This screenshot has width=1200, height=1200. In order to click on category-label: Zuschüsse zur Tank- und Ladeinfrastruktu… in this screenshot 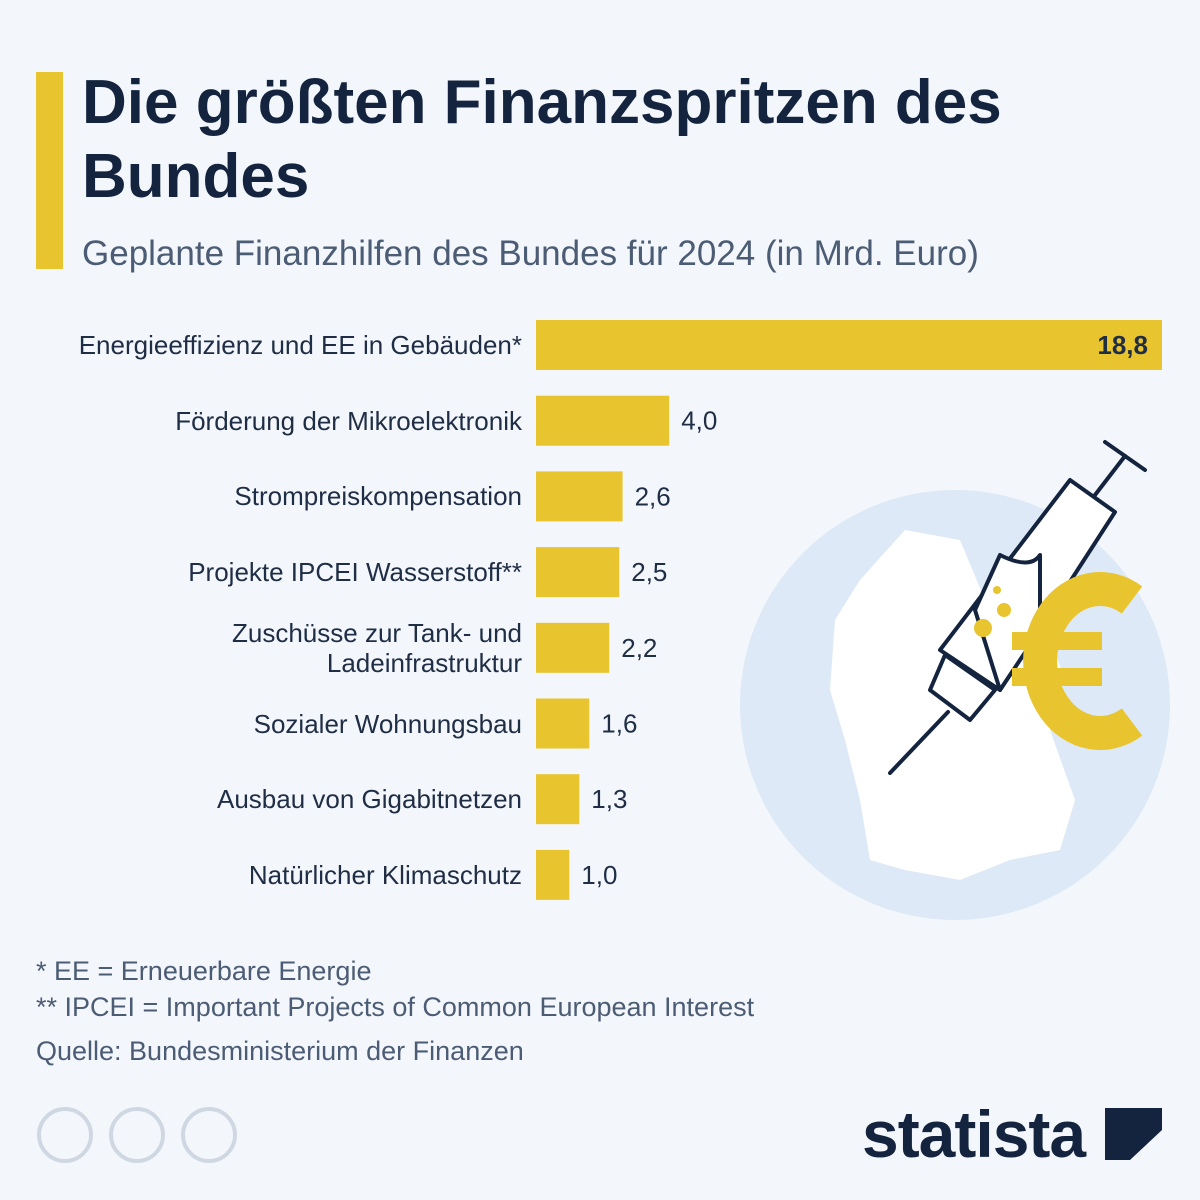, I will do `click(377, 647)`.